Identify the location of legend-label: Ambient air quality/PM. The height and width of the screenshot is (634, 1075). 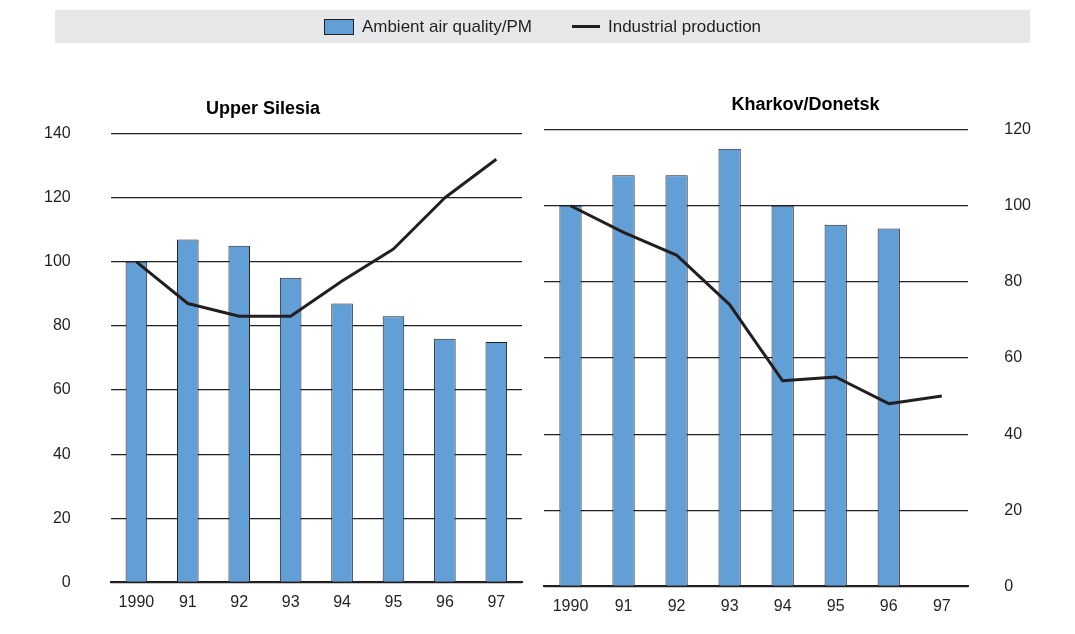
(446, 26).